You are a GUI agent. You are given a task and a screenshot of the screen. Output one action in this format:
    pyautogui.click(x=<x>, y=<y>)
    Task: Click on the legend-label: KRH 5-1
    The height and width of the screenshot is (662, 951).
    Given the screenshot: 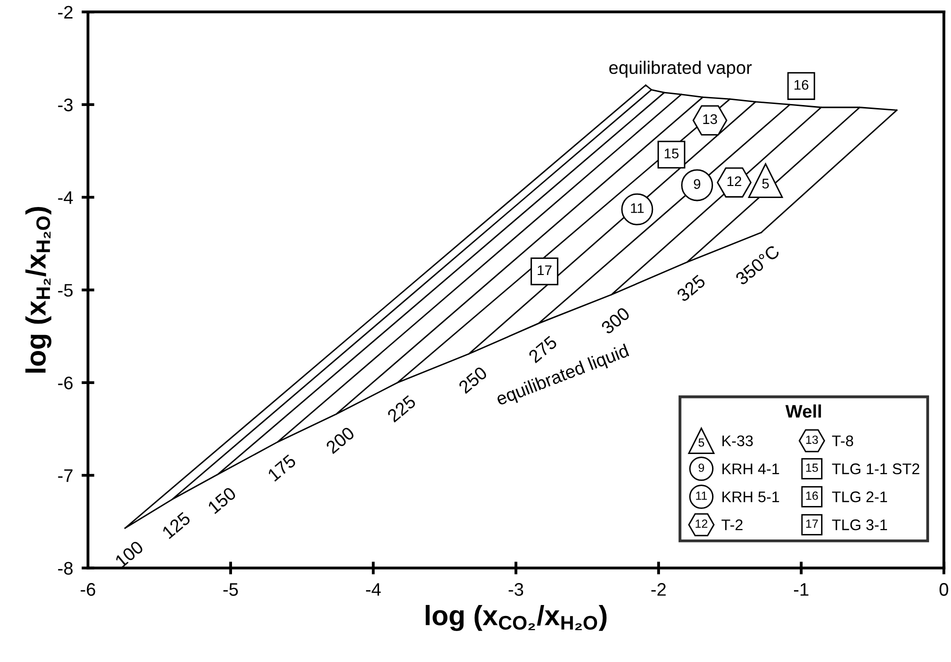 What is the action you would take?
    pyautogui.click(x=751, y=497)
    